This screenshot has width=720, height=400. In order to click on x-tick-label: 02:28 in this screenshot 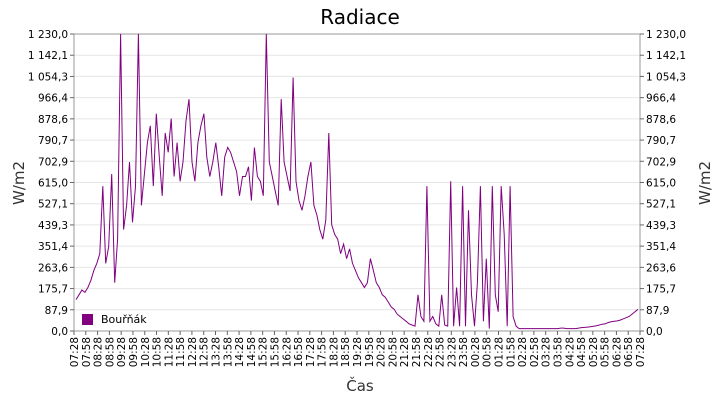, I will do `click(523, 352)`.